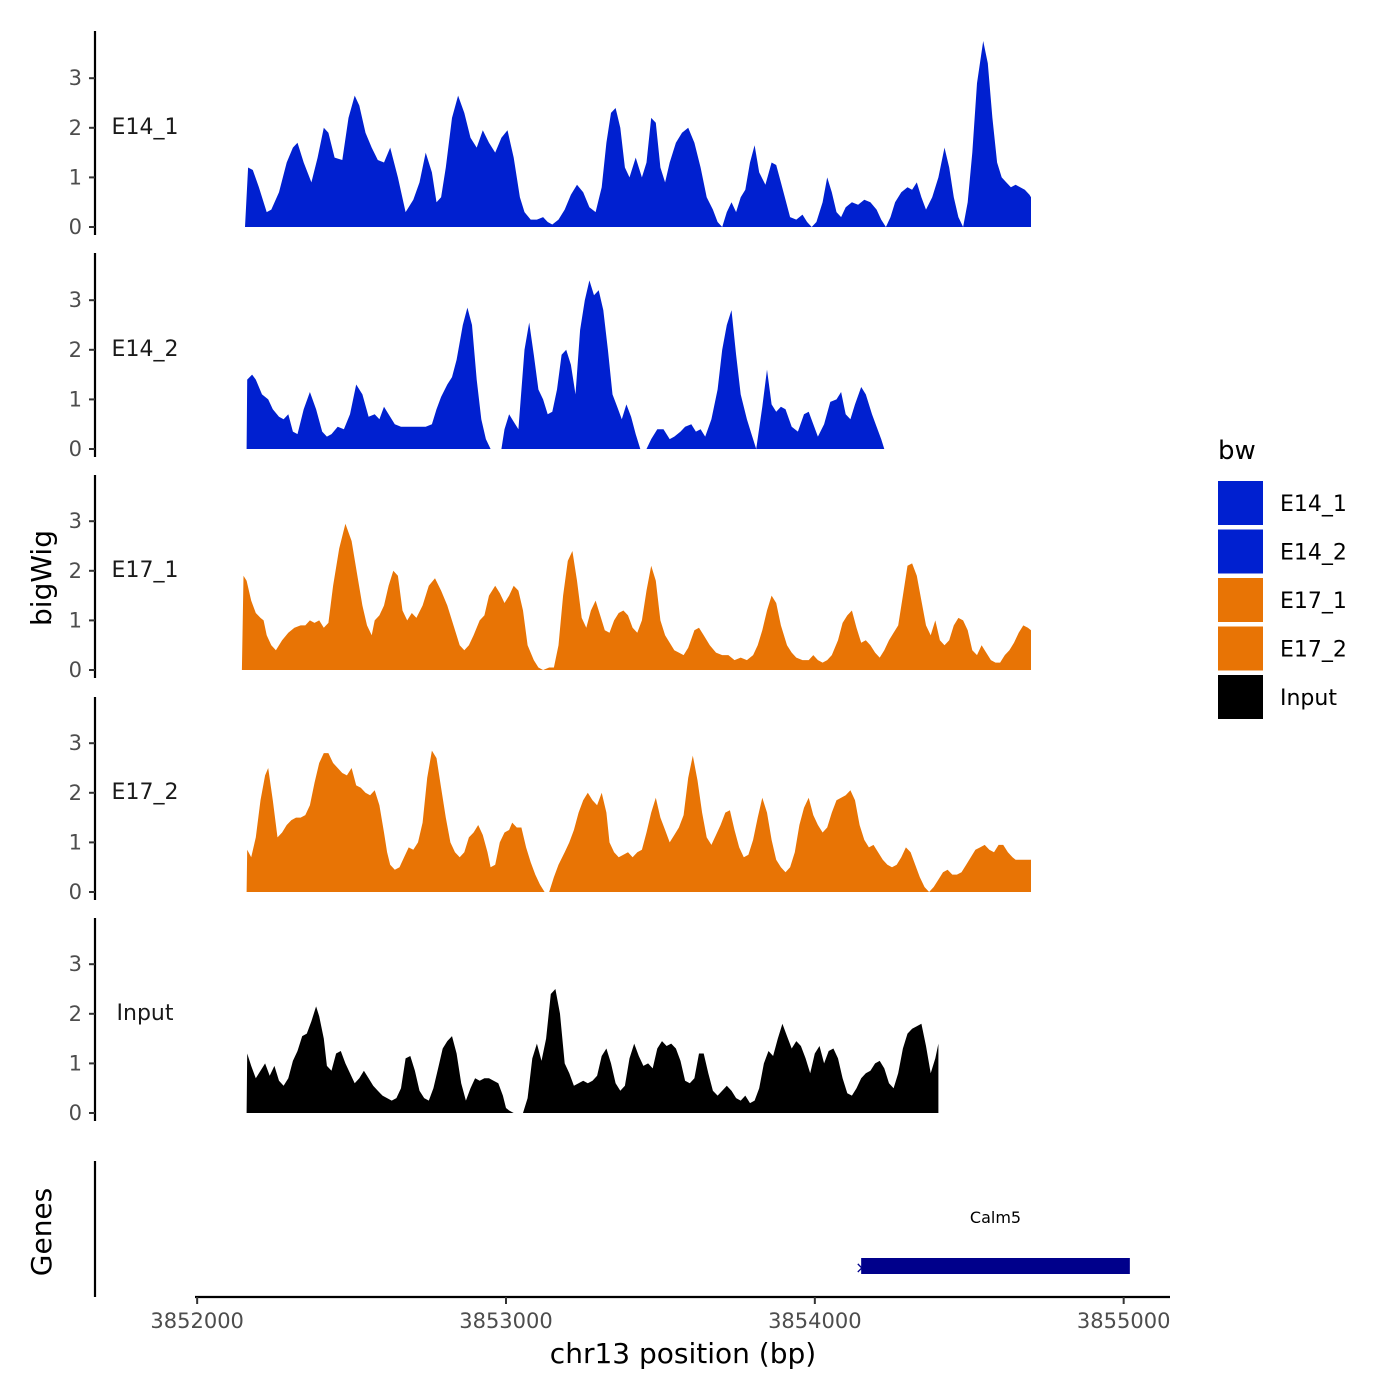 The width and height of the screenshot is (1400, 1400). What do you see at coordinates (995, 1217) in the screenshot?
I see `gene-label-Calm5: Calm5` at bounding box center [995, 1217].